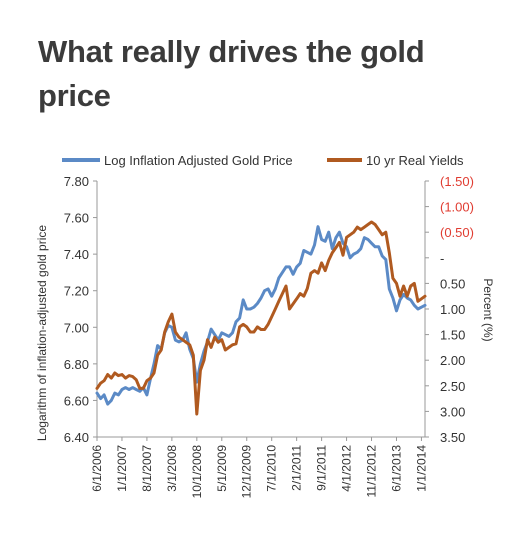 The image size is (524, 535). Describe the element at coordinates (421, 468) in the screenshot. I see `x-tick-label: 1/1/2014` at that location.